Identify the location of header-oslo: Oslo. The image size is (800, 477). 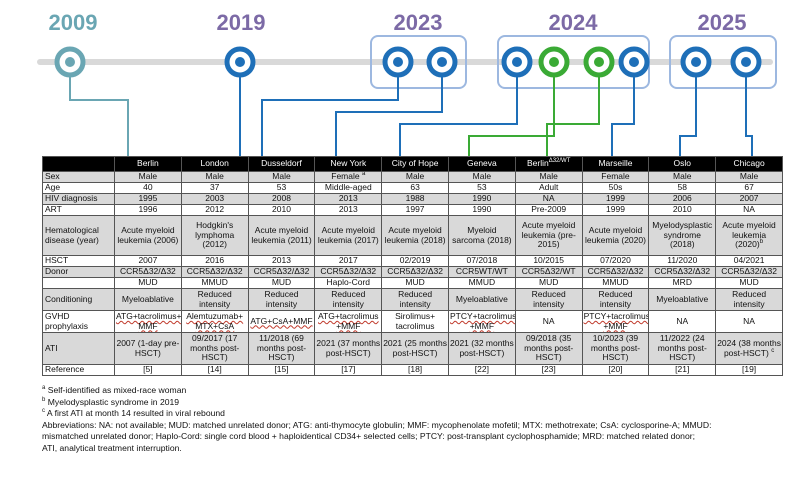
(682, 164).